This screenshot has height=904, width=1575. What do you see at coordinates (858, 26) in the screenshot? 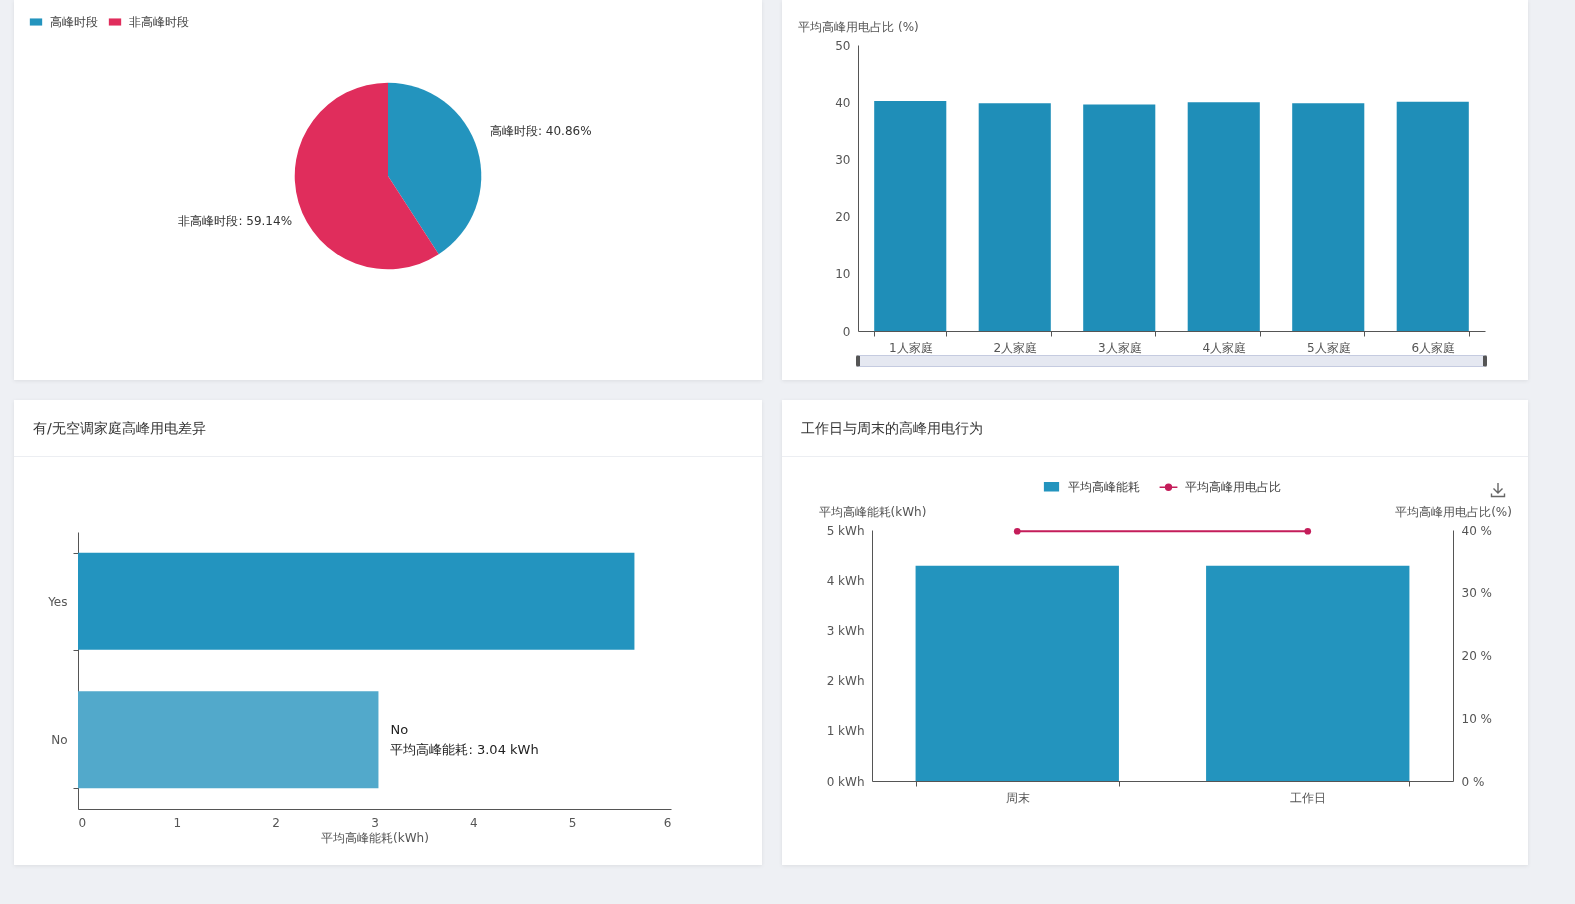
I see `y-axis-title: 平均高峰用电占比 (%)` at bounding box center [858, 26].